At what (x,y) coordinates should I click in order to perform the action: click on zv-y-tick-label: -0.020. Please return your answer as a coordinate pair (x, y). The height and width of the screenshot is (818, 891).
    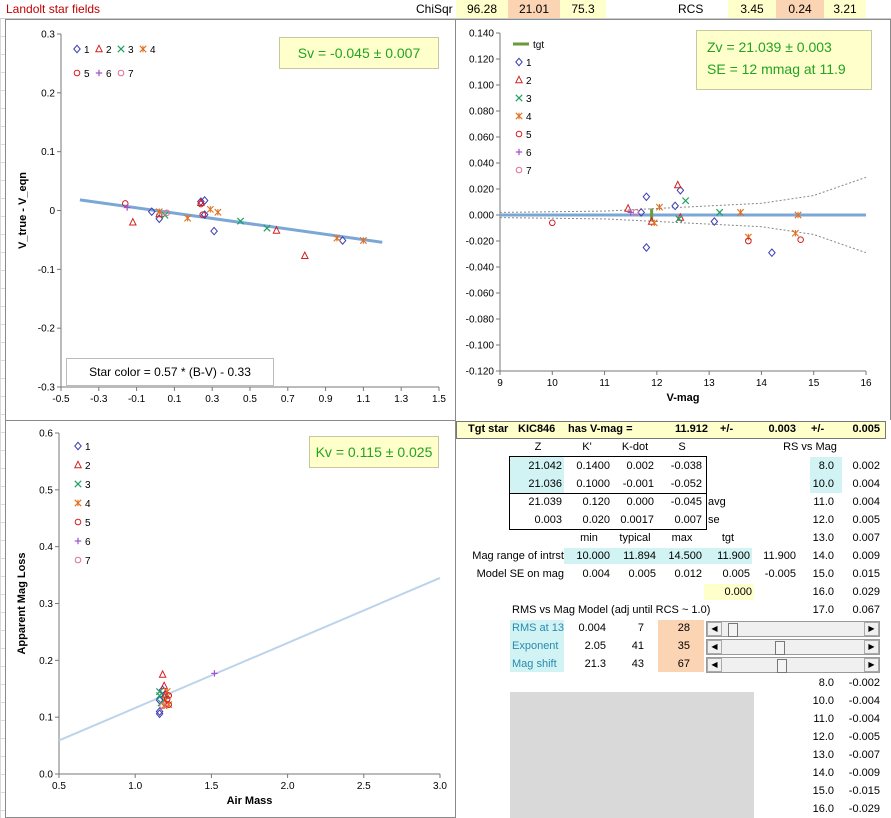
    Looking at the image, I should click on (480, 242).